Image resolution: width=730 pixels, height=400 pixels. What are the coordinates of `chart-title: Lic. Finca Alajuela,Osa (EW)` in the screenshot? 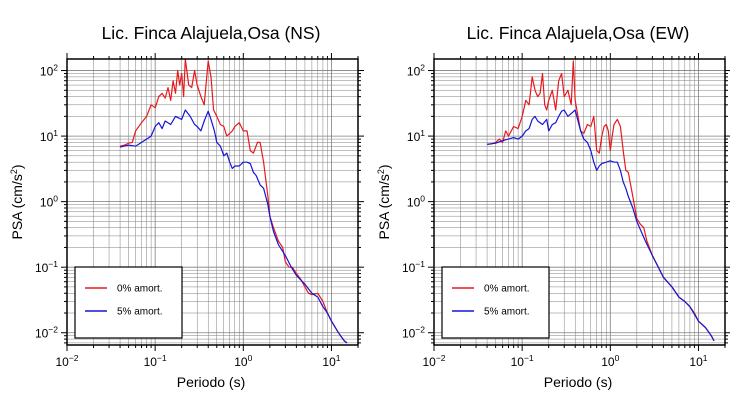 It's located at (578, 33).